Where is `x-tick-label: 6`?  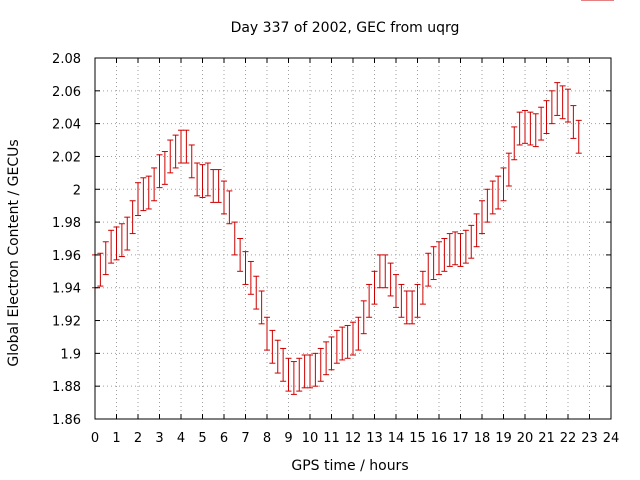
x-tick-label: 6 is located at coordinates (224, 438).